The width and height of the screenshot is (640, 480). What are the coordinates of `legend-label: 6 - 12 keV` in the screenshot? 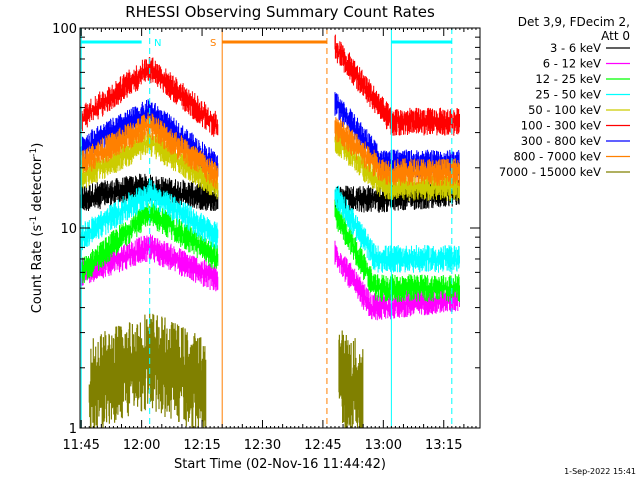 It's located at (572, 64).